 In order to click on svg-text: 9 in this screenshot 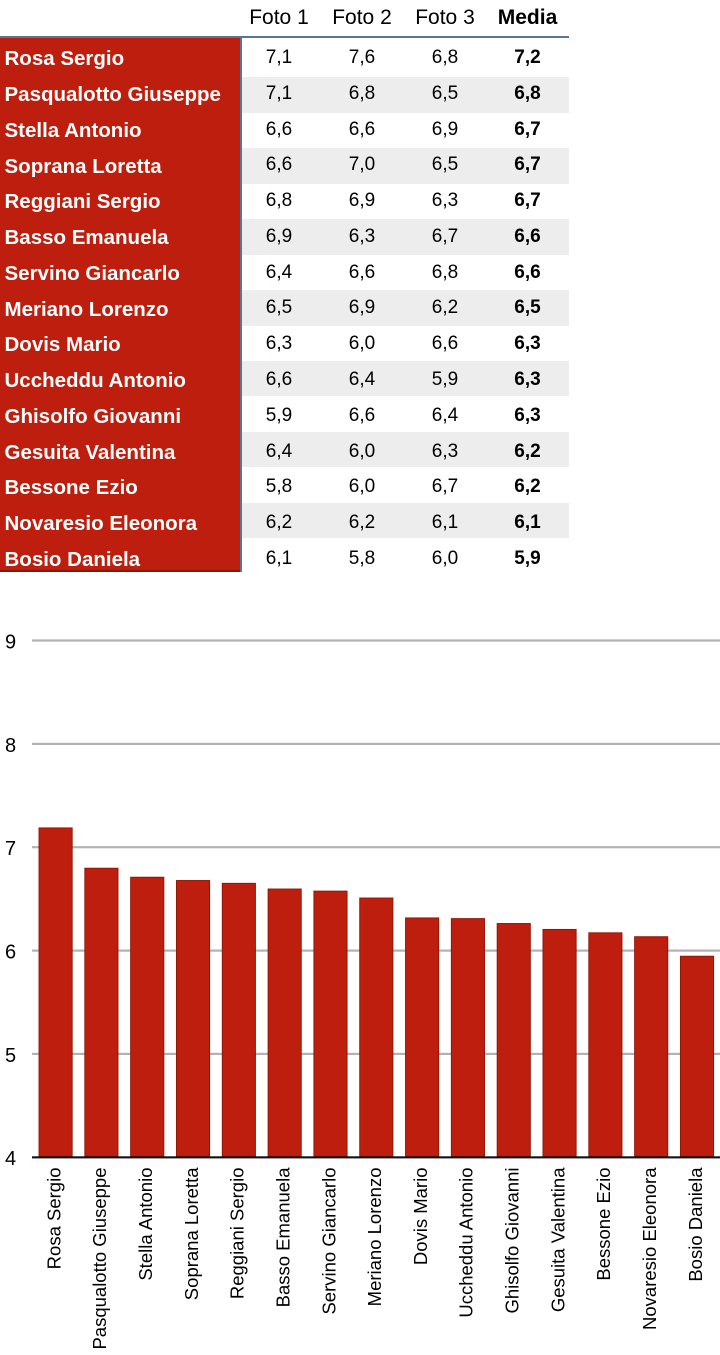, I will do `click(10, 642)`.